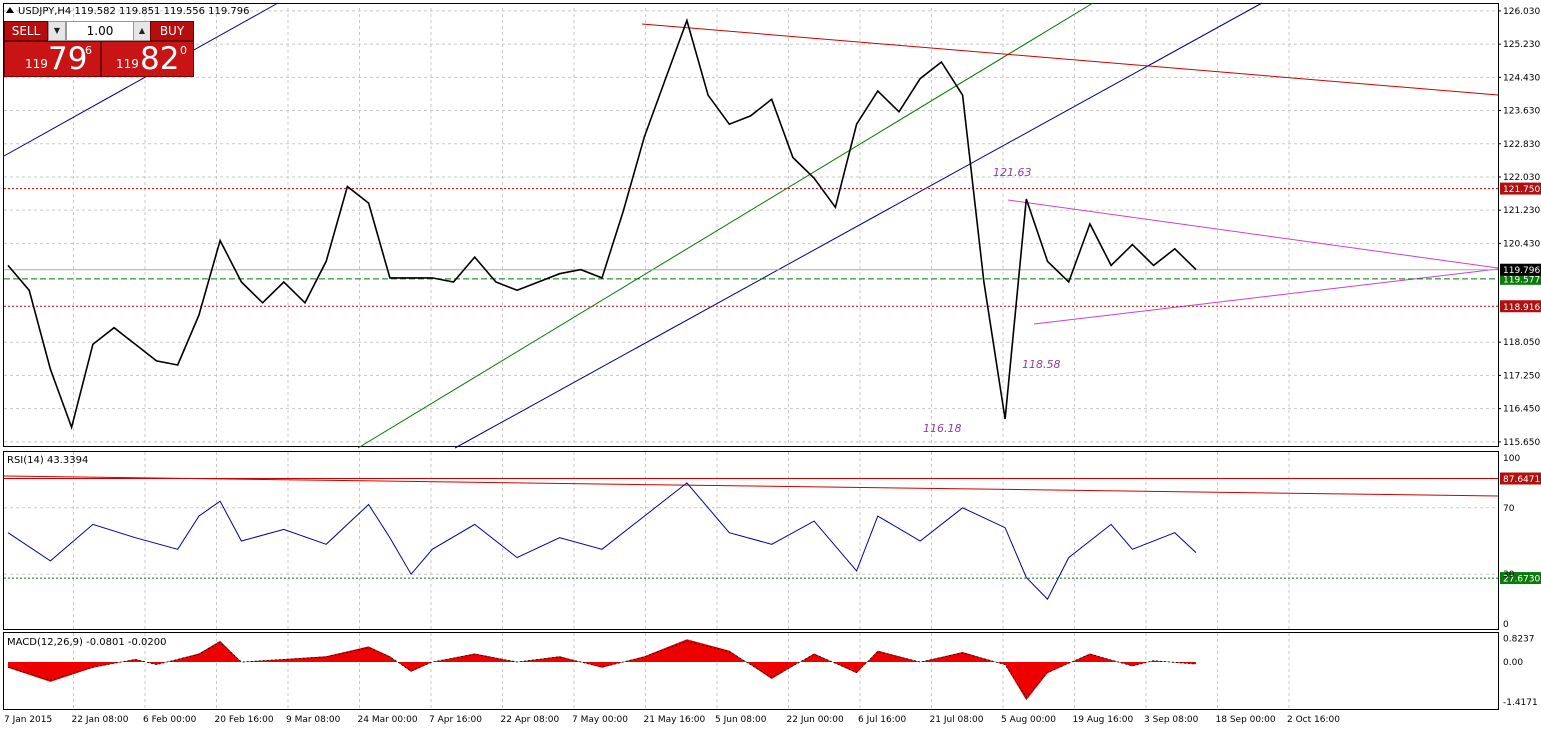 The height and width of the screenshot is (729, 1541). Describe the element at coordinates (142, 31) in the screenshot. I see `lot-increase-icon: ▲` at that location.